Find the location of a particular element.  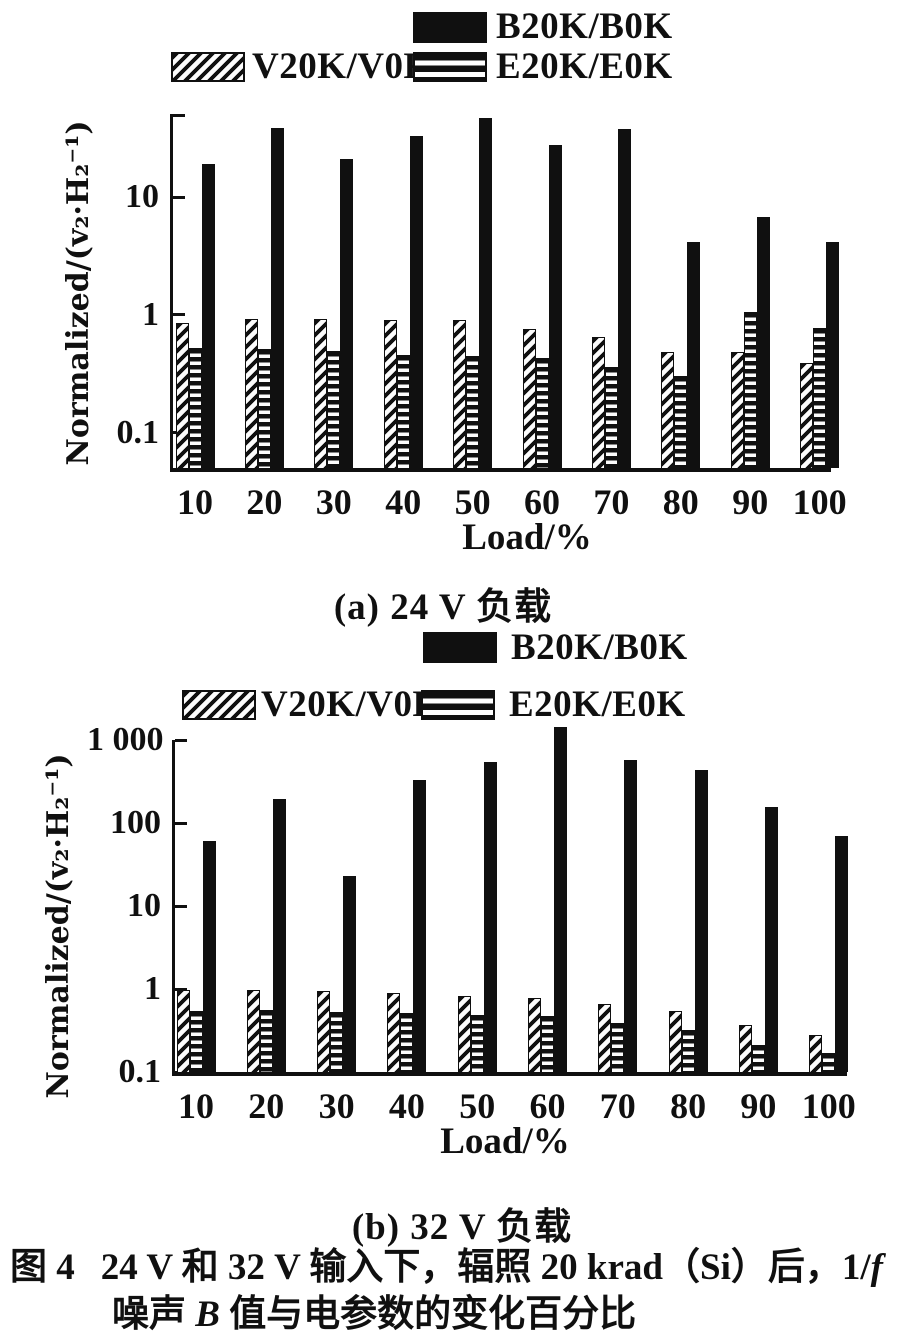

chart-caption-b: (b) 32 V 负载 is located at coordinates (462, 1227).